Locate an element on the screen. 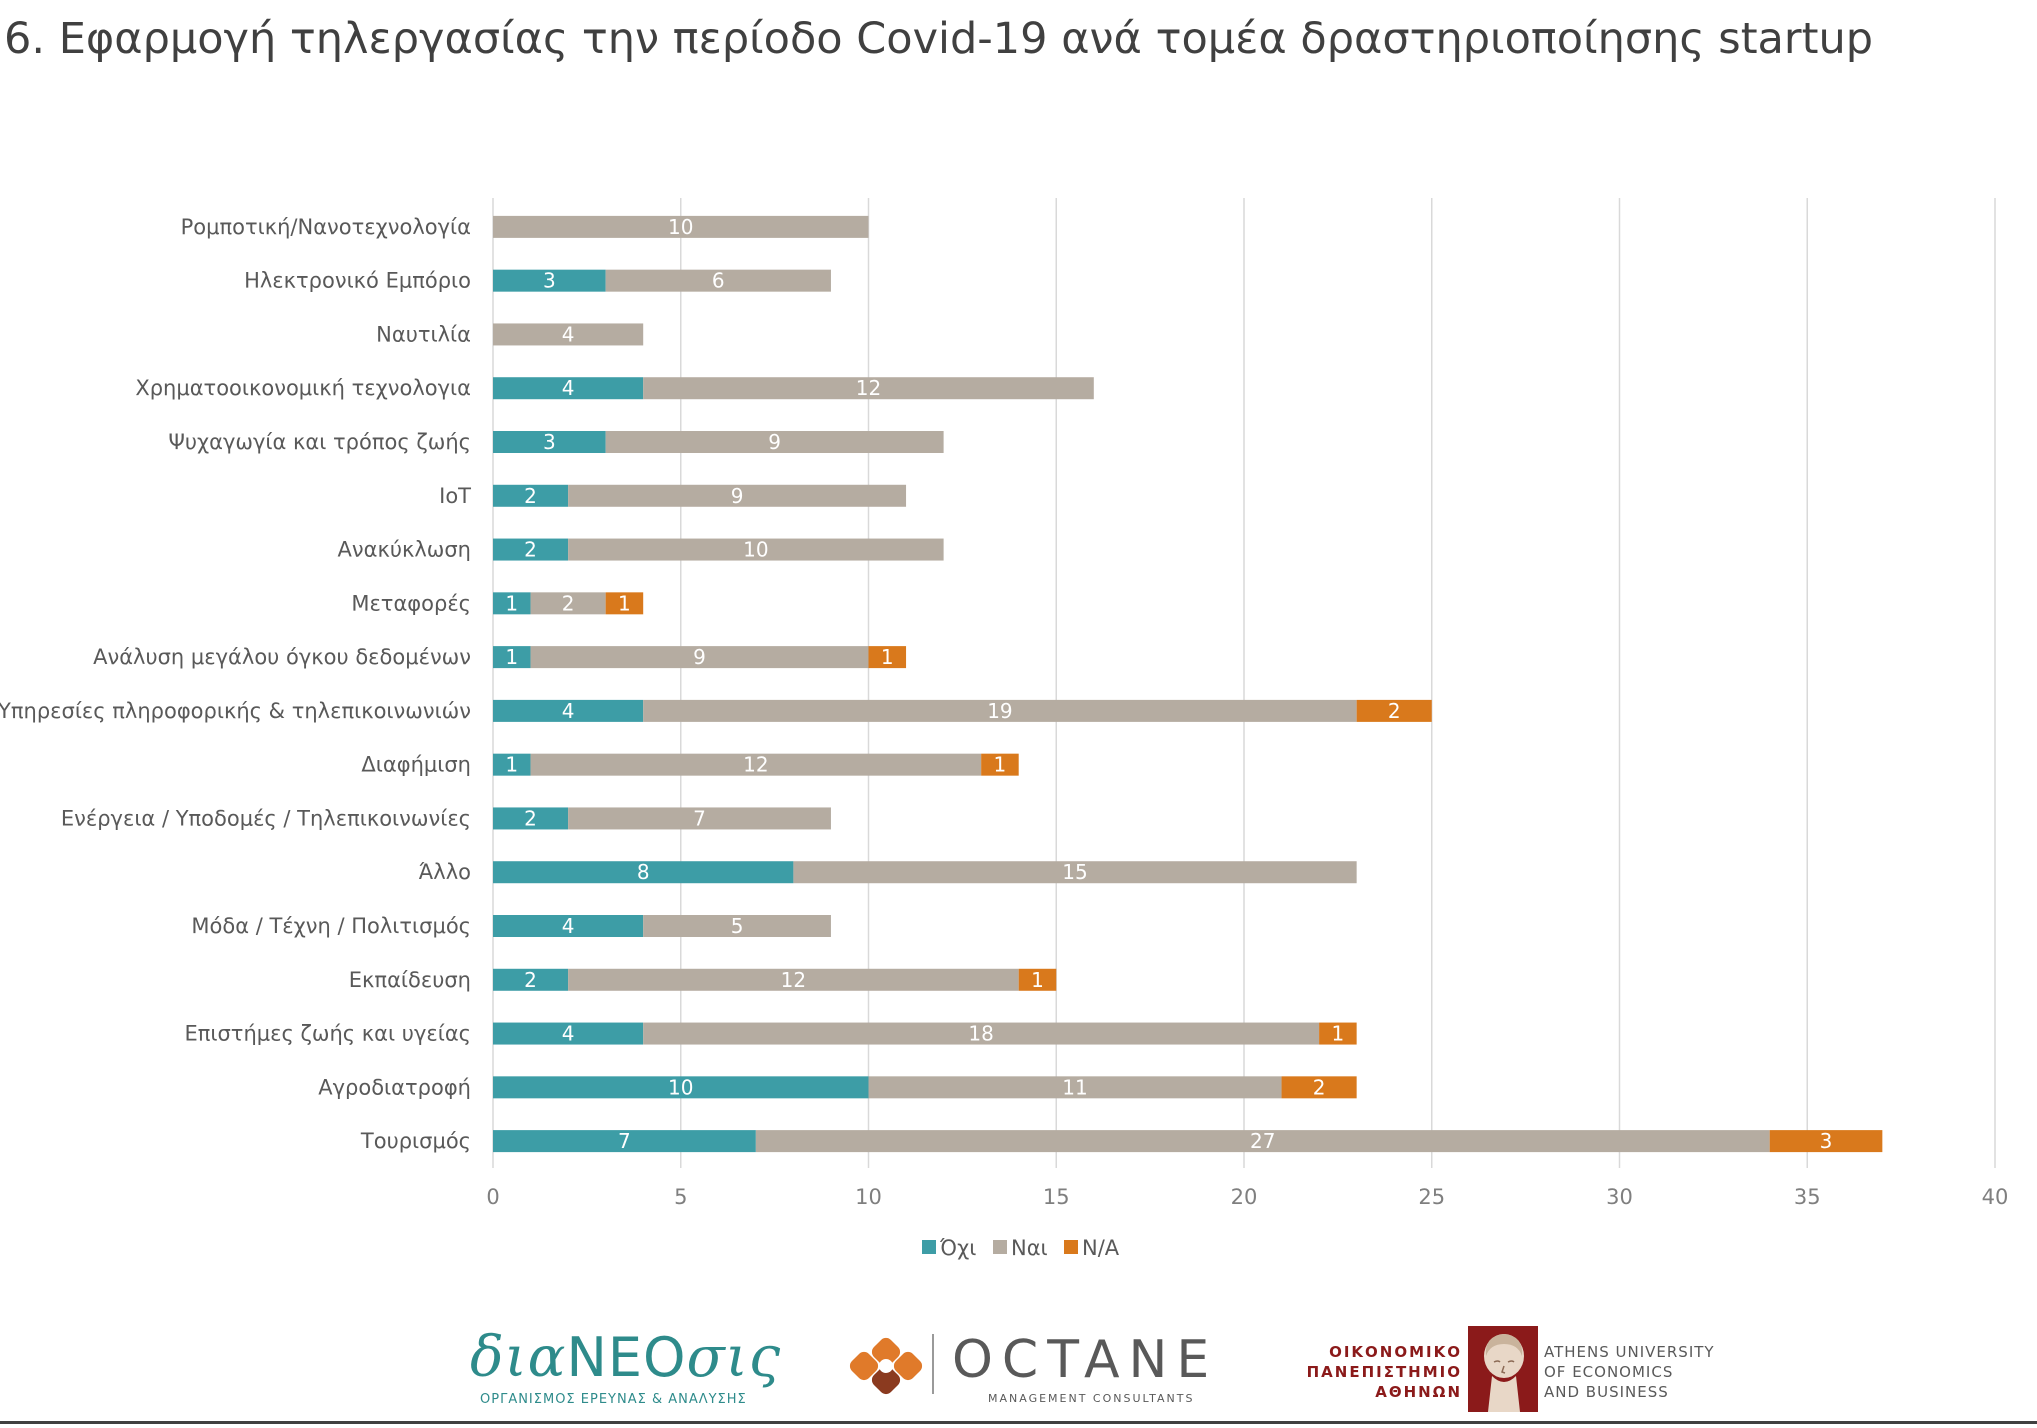 Image resolution: width=2037 pixels, height=1428 pixels. data-label: 11 is located at coordinates (1074, 1087).